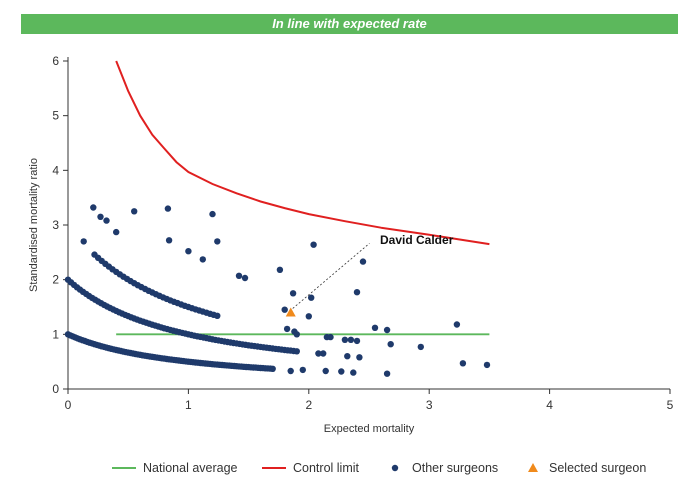  Describe the element at coordinates (55, 116) in the screenshot. I see `y-tick-label: 5` at that location.